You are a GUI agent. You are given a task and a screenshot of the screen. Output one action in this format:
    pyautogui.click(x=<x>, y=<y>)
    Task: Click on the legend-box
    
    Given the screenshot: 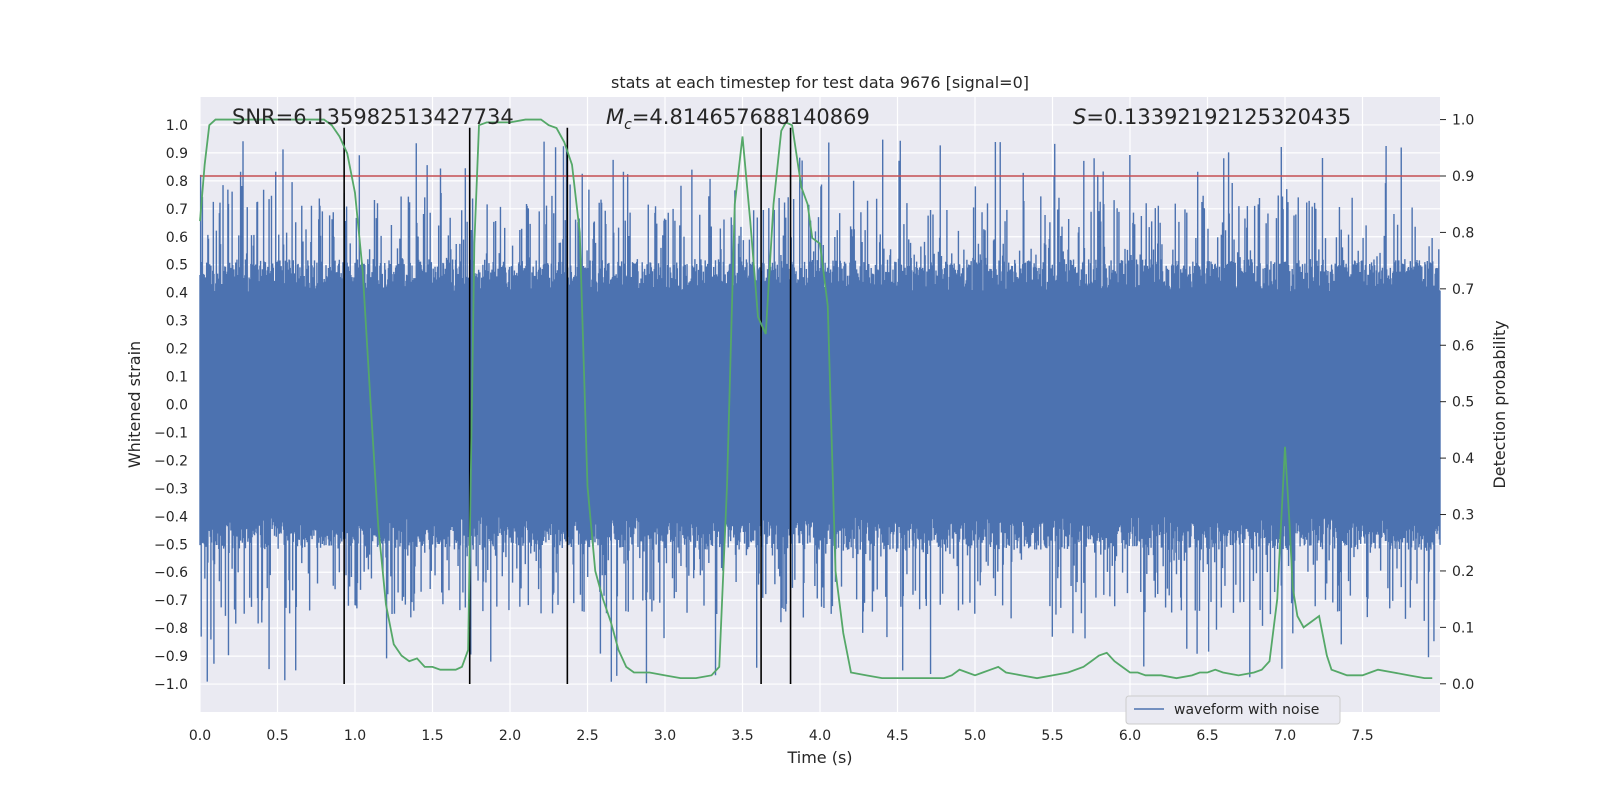 What is the action you would take?
    pyautogui.click(x=1233, y=710)
    